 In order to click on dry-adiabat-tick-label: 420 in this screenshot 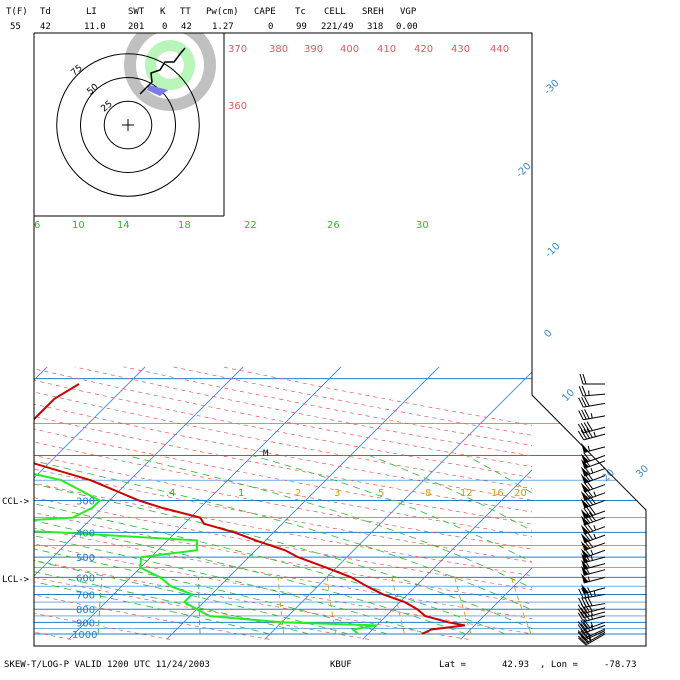, I will do `click(423, 49)`.